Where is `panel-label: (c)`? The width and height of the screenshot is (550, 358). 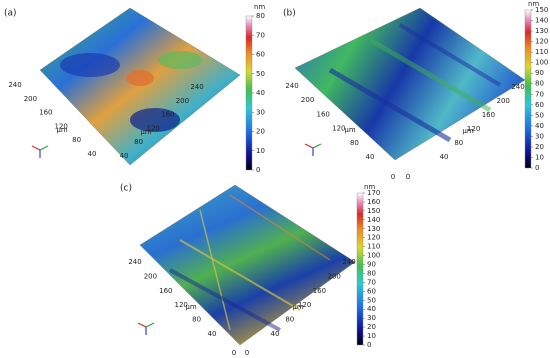
panel-label: (c) is located at coordinates (126, 189).